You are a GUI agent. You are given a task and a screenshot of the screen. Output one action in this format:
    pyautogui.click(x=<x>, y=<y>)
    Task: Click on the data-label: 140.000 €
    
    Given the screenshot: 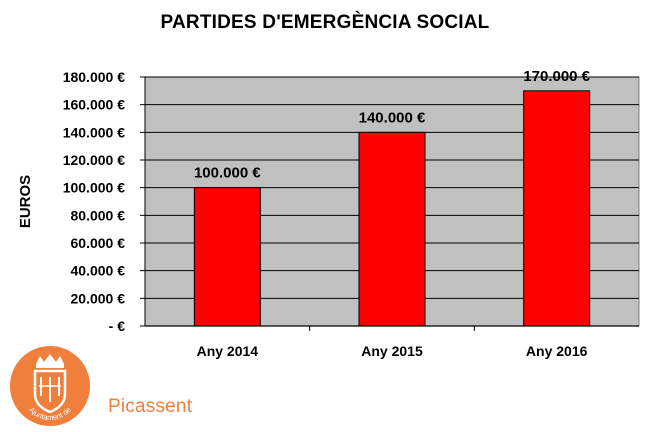 What is the action you would take?
    pyautogui.click(x=392, y=117)
    